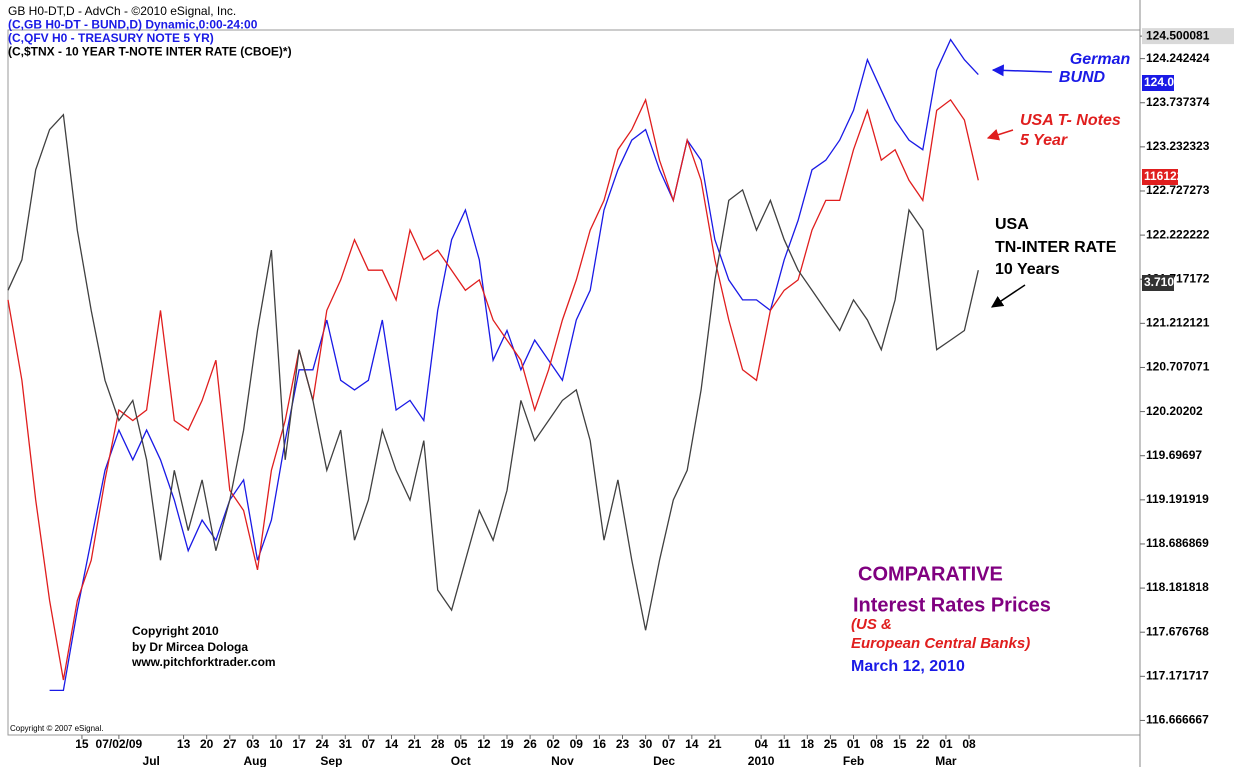 Image resolution: width=1236 pixels, height=767 pixels. I want to click on label-tnotes: USA T- Notes, so click(1070, 120).